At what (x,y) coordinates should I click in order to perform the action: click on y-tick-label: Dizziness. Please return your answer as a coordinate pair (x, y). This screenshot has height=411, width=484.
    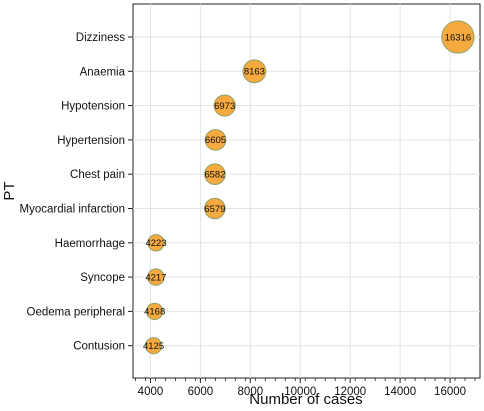
    Looking at the image, I should click on (100, 38).